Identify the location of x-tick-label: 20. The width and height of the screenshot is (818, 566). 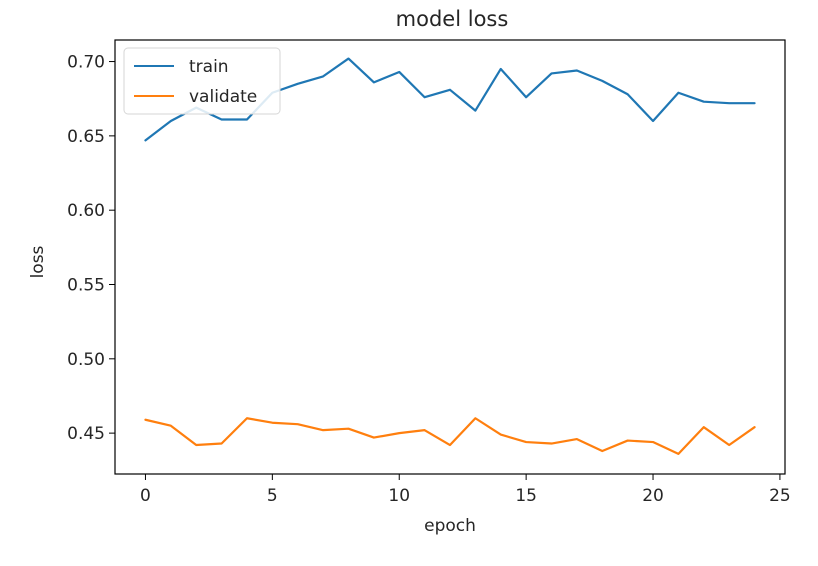
(653, 496).